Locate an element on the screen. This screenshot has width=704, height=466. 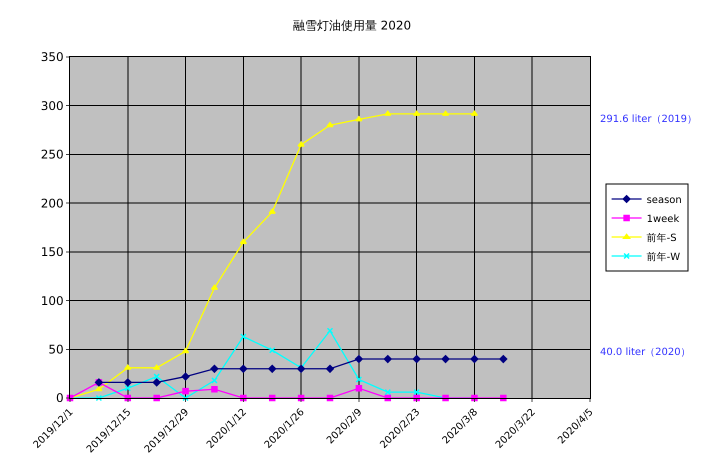
legend-label: 前年-S is located at coordinates (661, 238).